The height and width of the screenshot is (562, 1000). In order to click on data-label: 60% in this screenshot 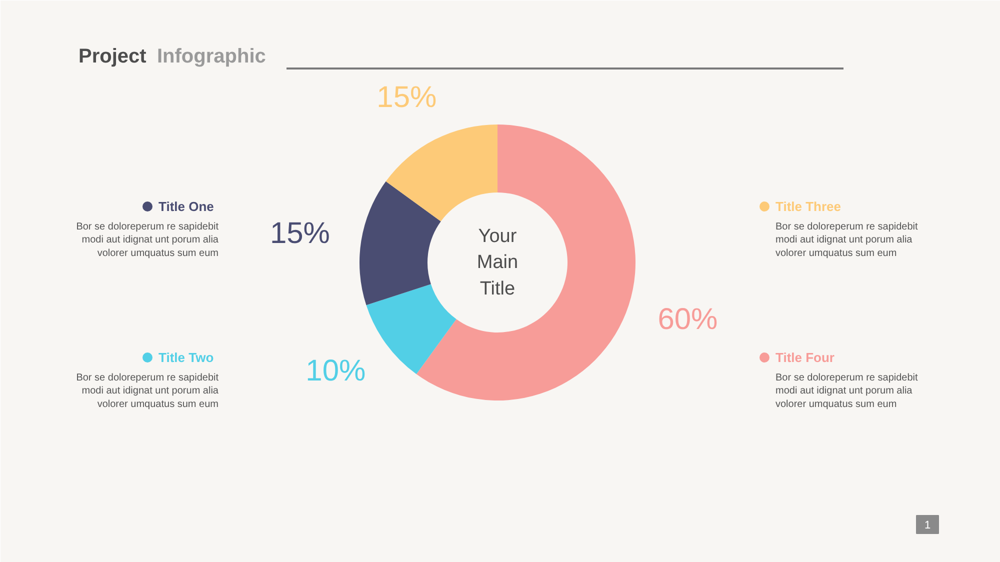, I will do `click(688, 319)`.